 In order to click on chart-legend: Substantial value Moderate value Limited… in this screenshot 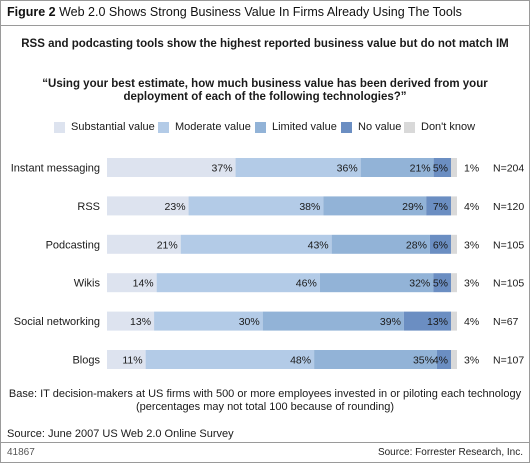, I will do `click(265, 128)`.